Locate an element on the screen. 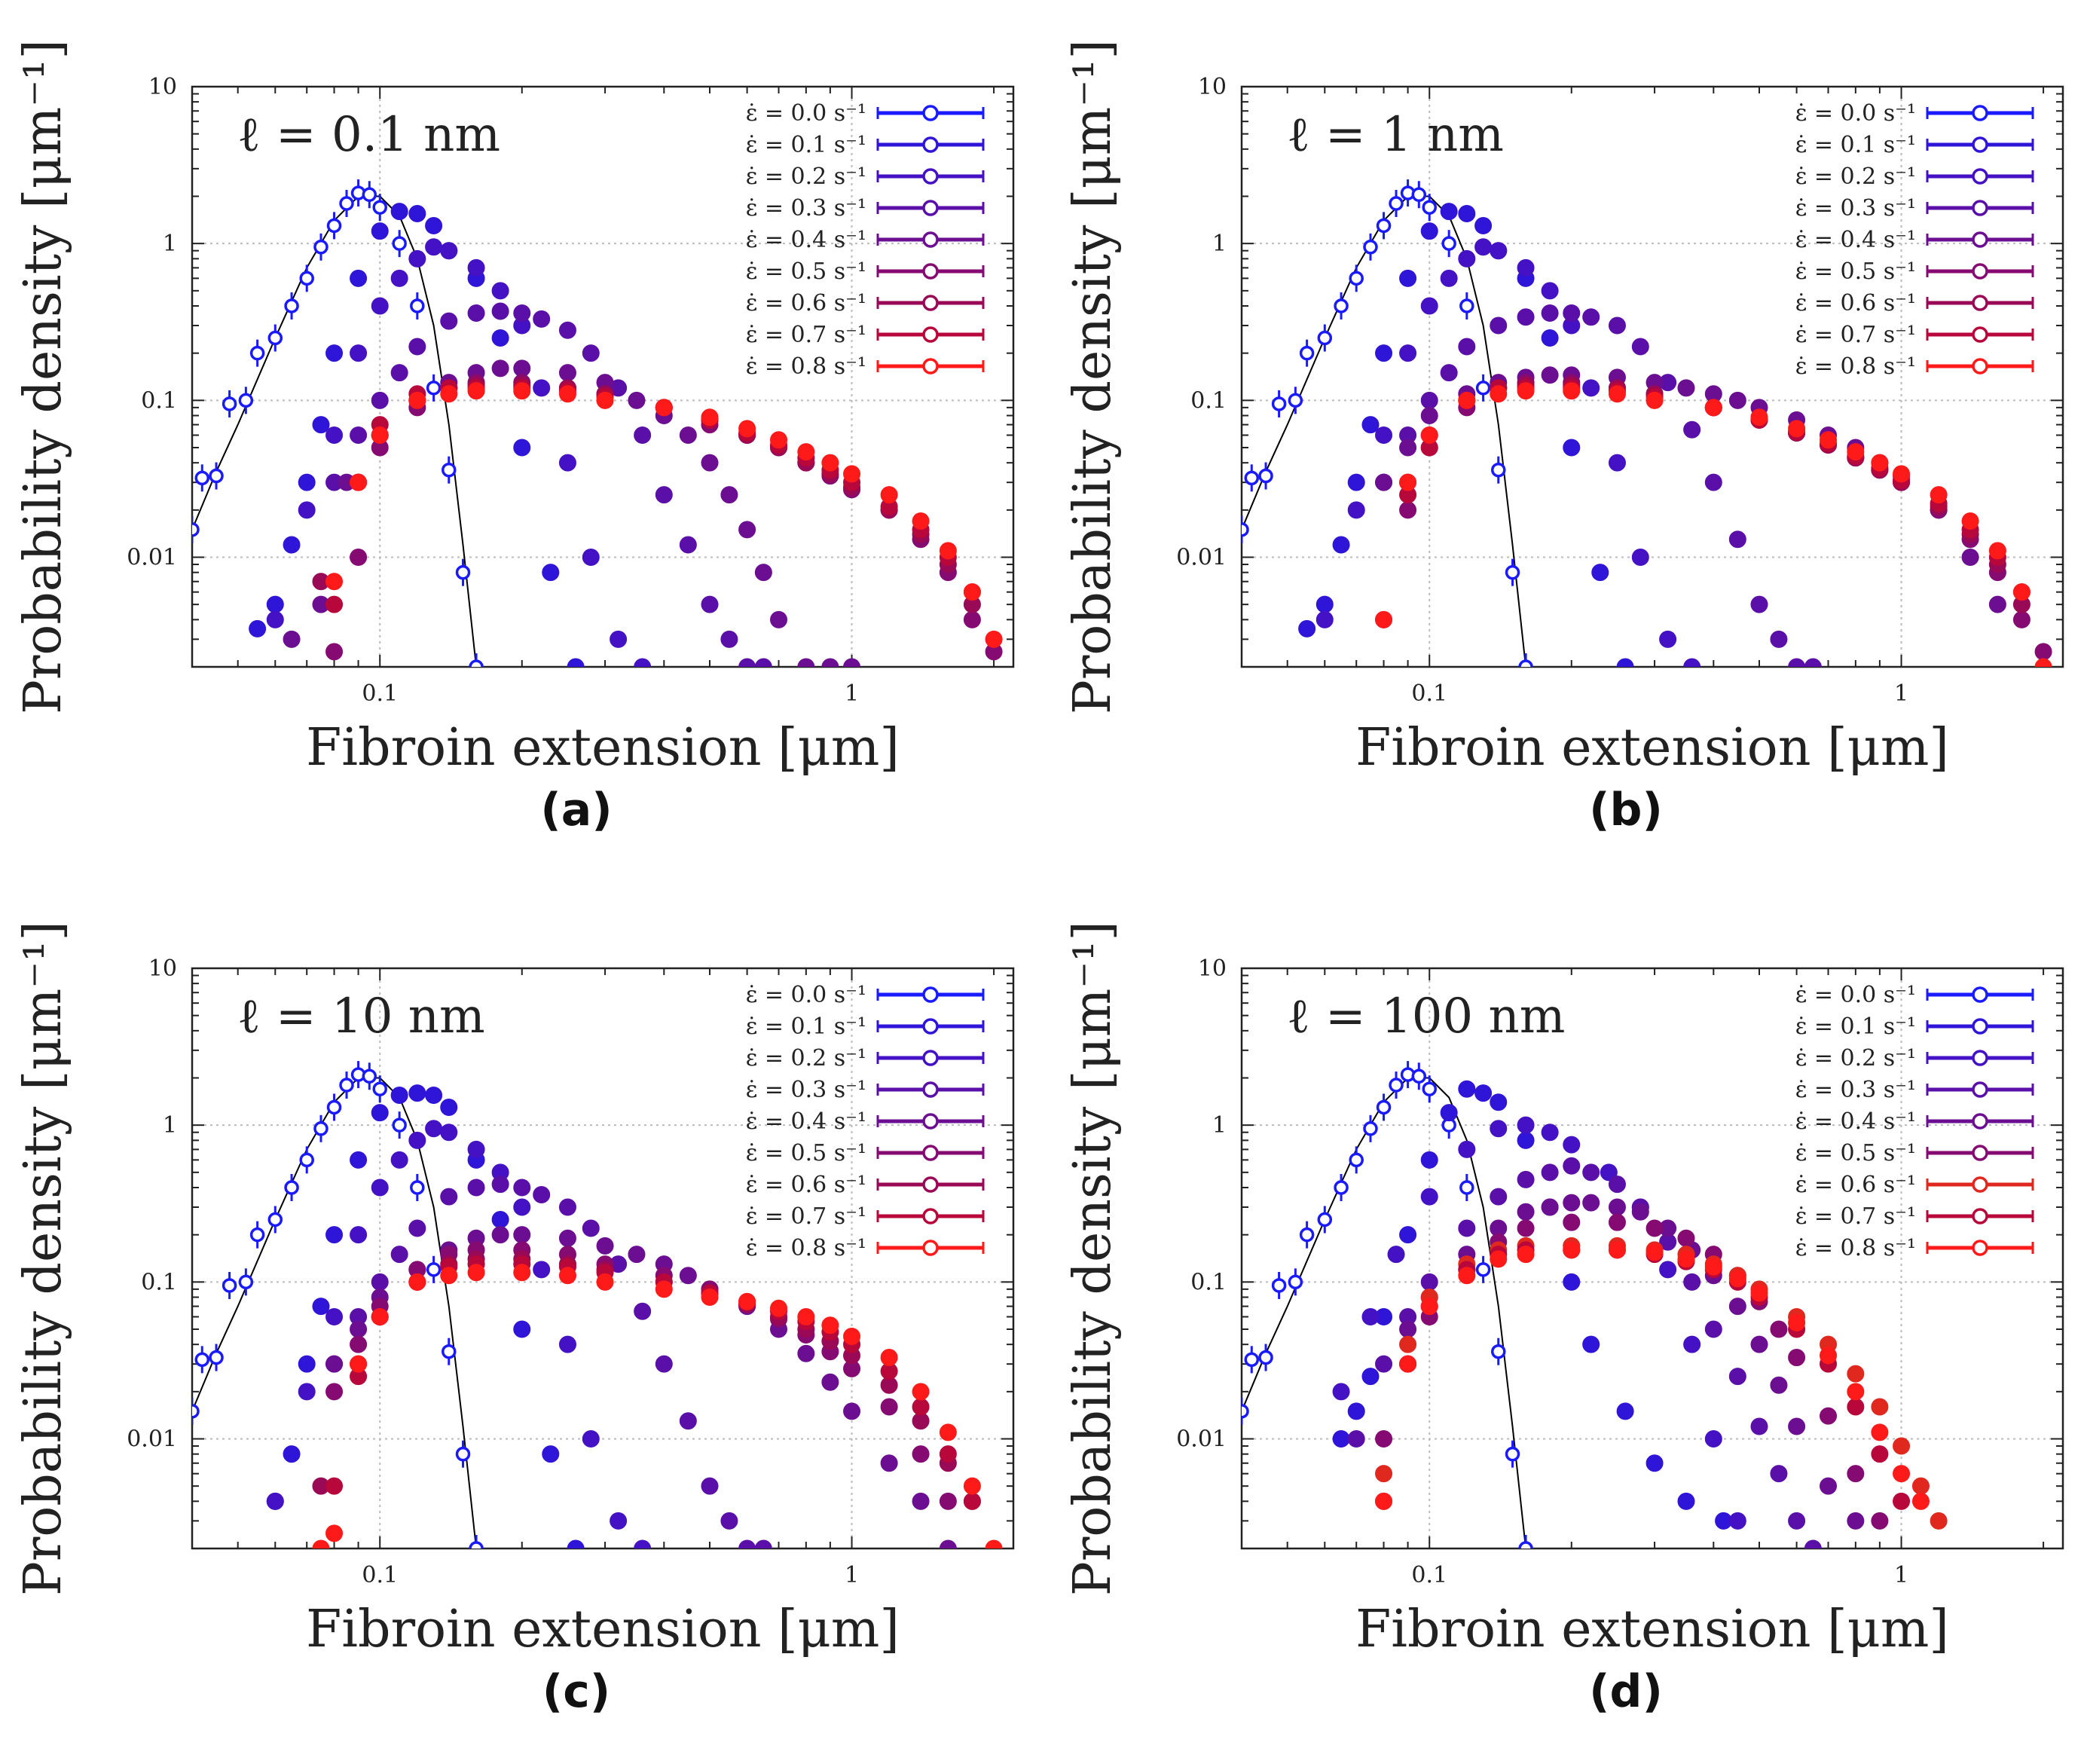 This screenshot has width=2084, height=1764. x-tick-label: 1 is located at coordinates (852, 693).